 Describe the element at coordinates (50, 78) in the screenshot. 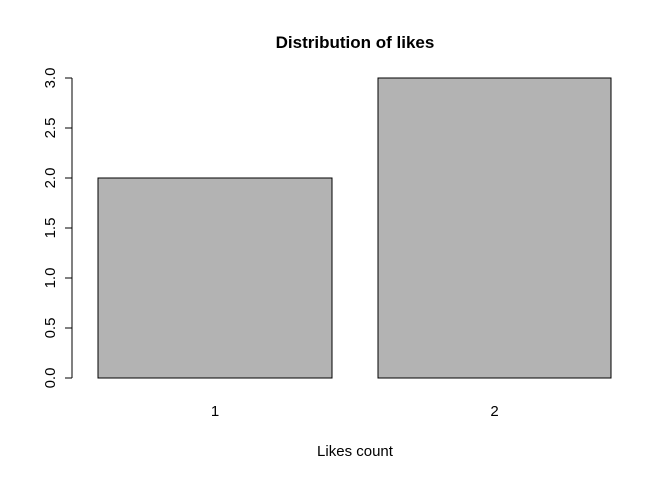

I see `y-tick-label: 3.0` at that location.